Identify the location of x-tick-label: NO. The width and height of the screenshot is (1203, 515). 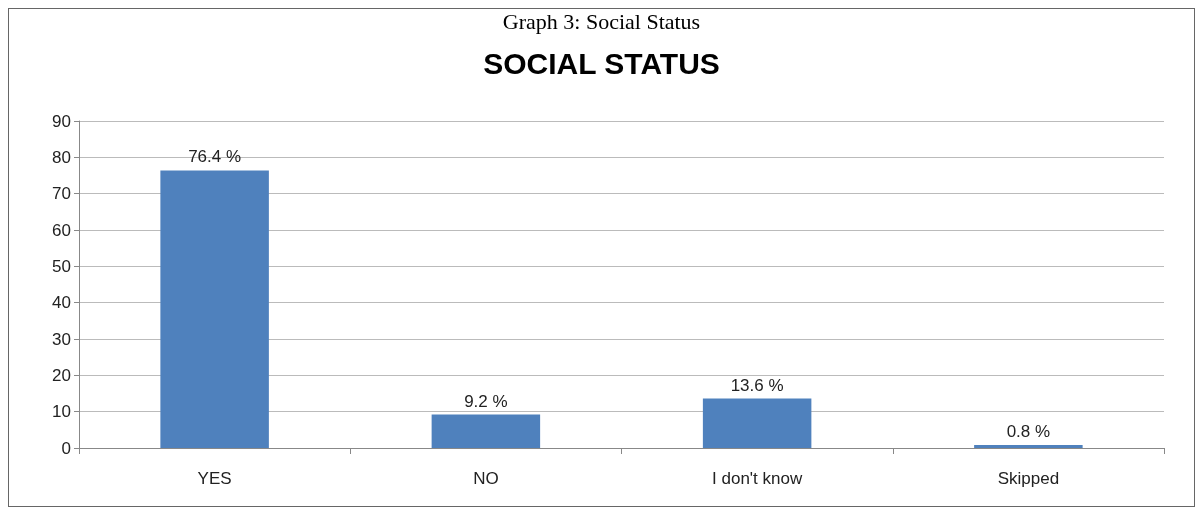
(486, 478).